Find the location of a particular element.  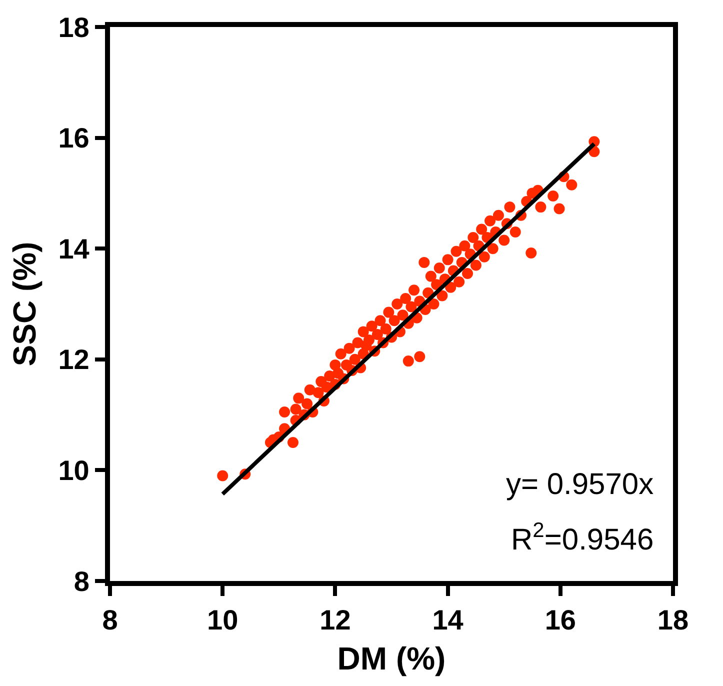

x-tick-label: 14 is located at coordinates (448, 620).